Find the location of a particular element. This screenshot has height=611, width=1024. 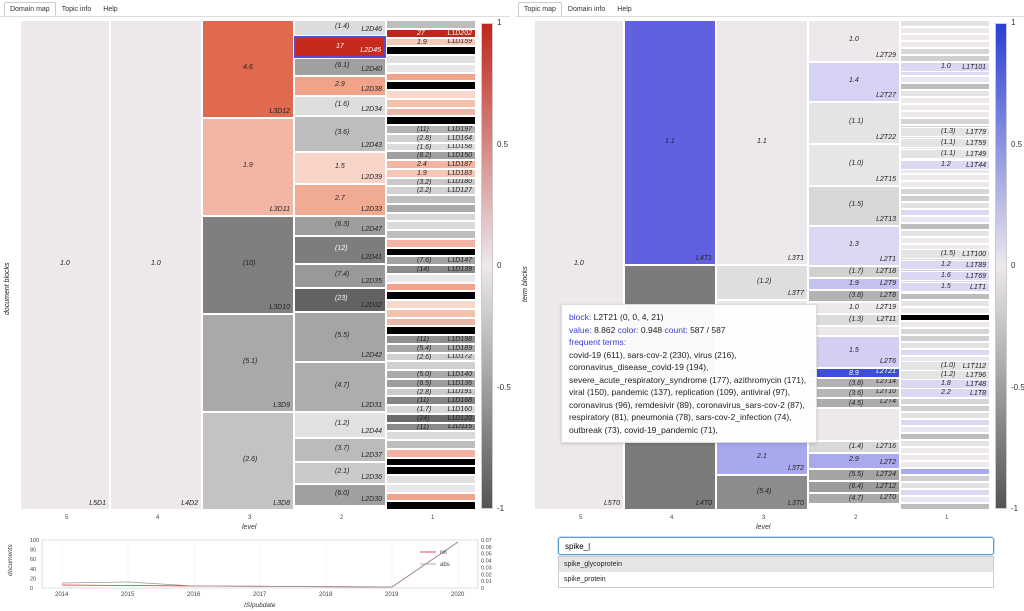

level1-labeled-term: (1.1) L1T59 is located at coordinates (945, 143).